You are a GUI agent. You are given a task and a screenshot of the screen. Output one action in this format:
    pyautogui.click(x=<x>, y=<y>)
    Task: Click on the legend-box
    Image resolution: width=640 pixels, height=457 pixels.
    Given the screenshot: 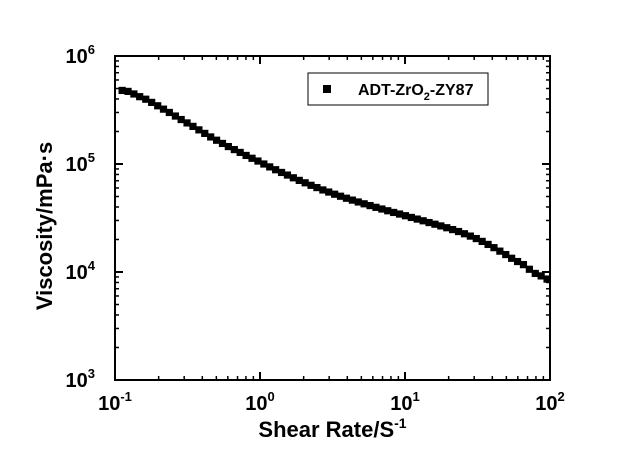 What is the action you would take?
    pyautogui.click(x=398, y=89)
    